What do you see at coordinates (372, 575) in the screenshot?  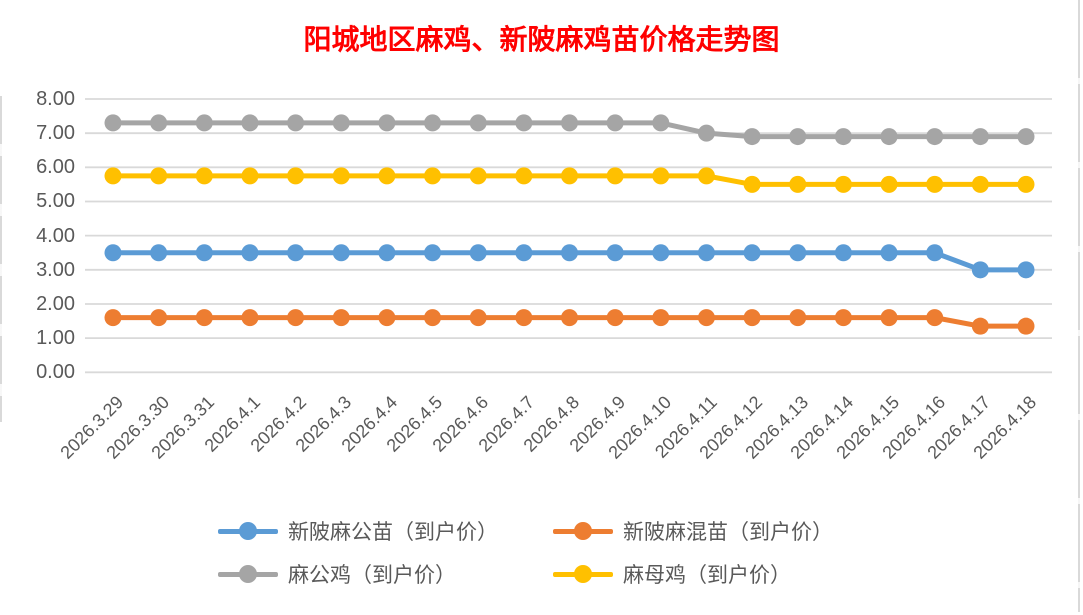 I see `legend-label: 麻公鸡（到户价）` at bounding box center [372, 575].